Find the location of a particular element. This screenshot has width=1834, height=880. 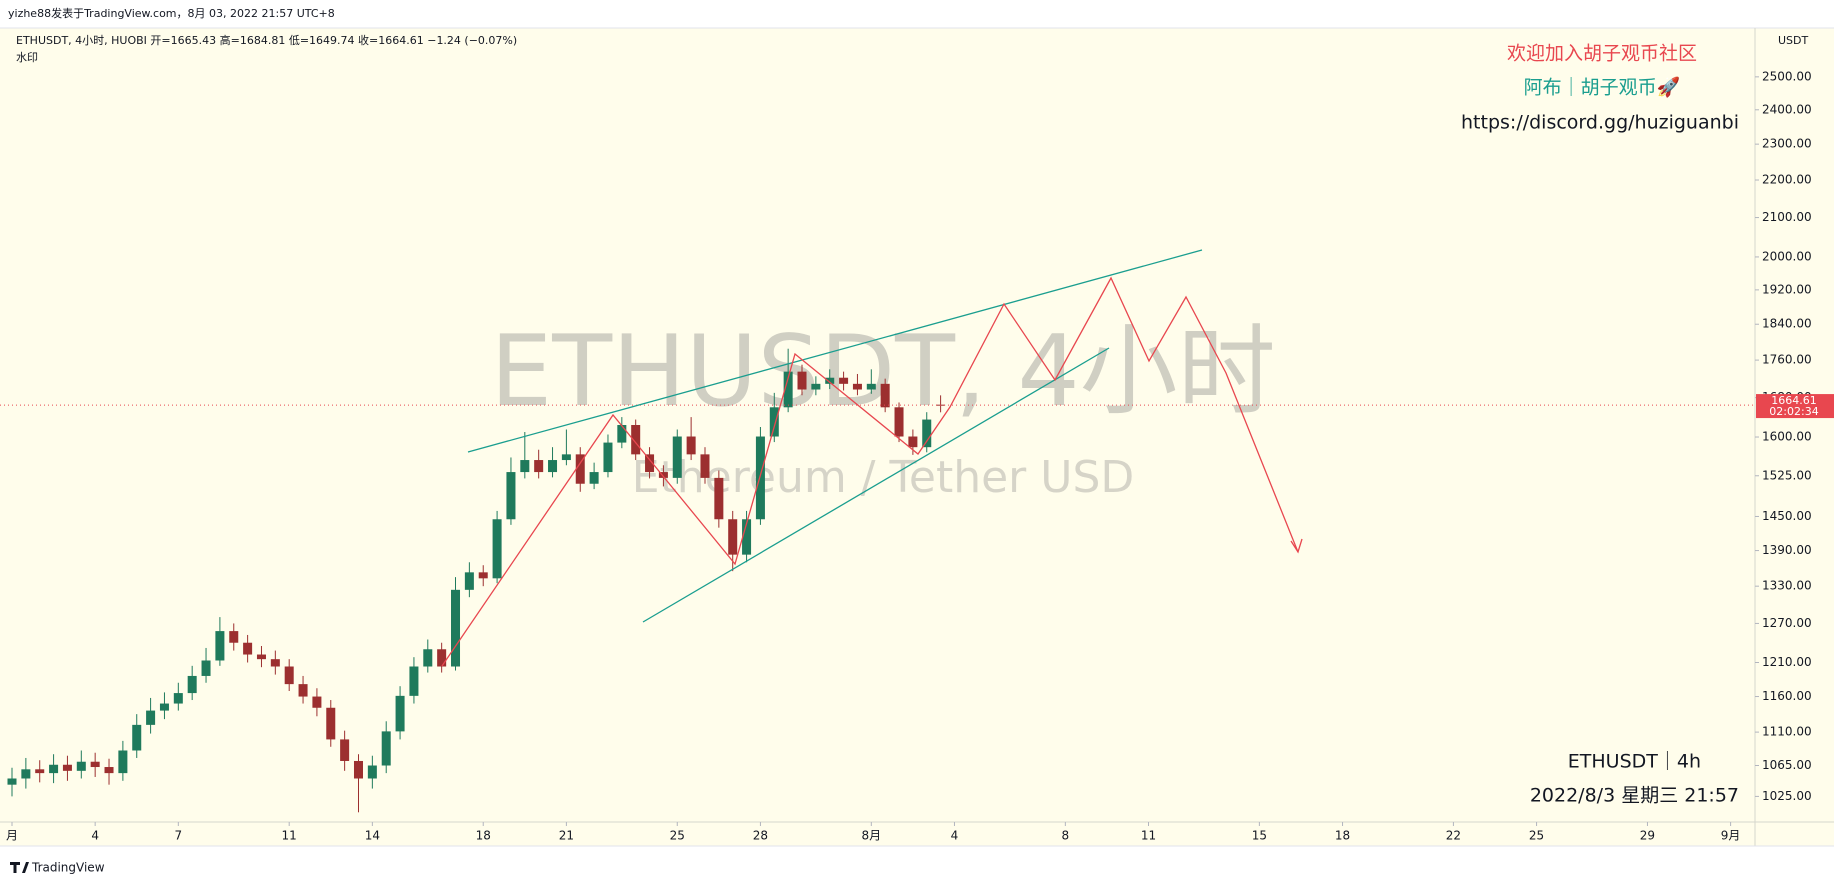

annotation: 阿布｜胡子观币🚀 is located at coordinates (1602, 87).